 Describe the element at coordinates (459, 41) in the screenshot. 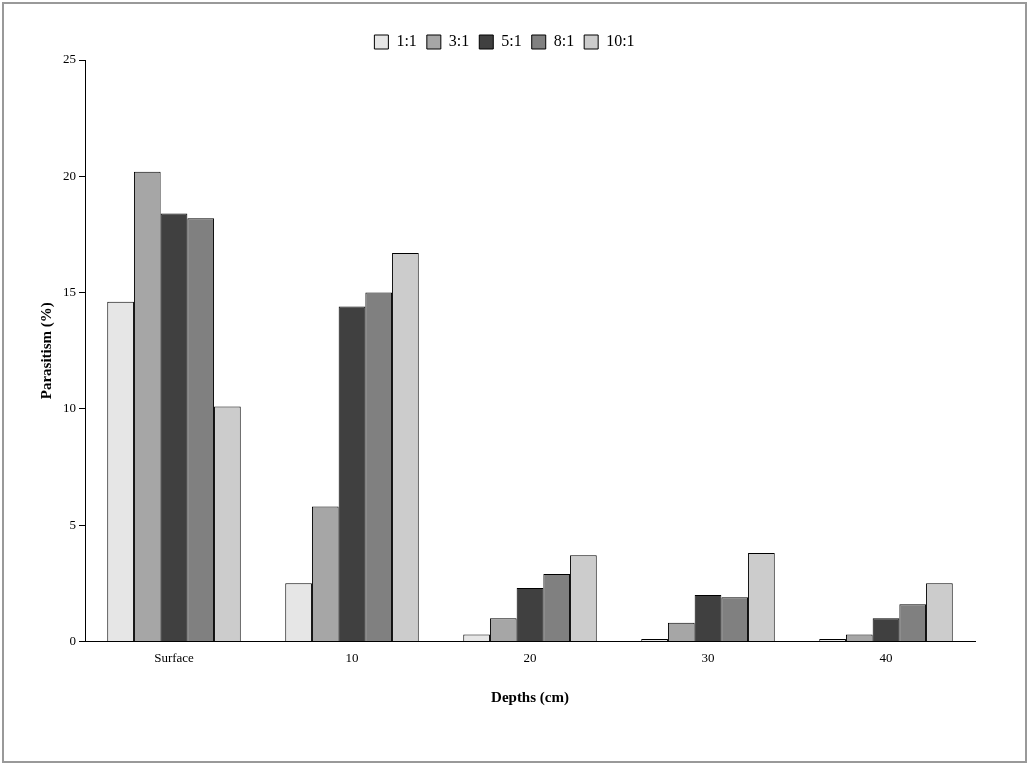

I see `legend-label: 3:1` at that location.